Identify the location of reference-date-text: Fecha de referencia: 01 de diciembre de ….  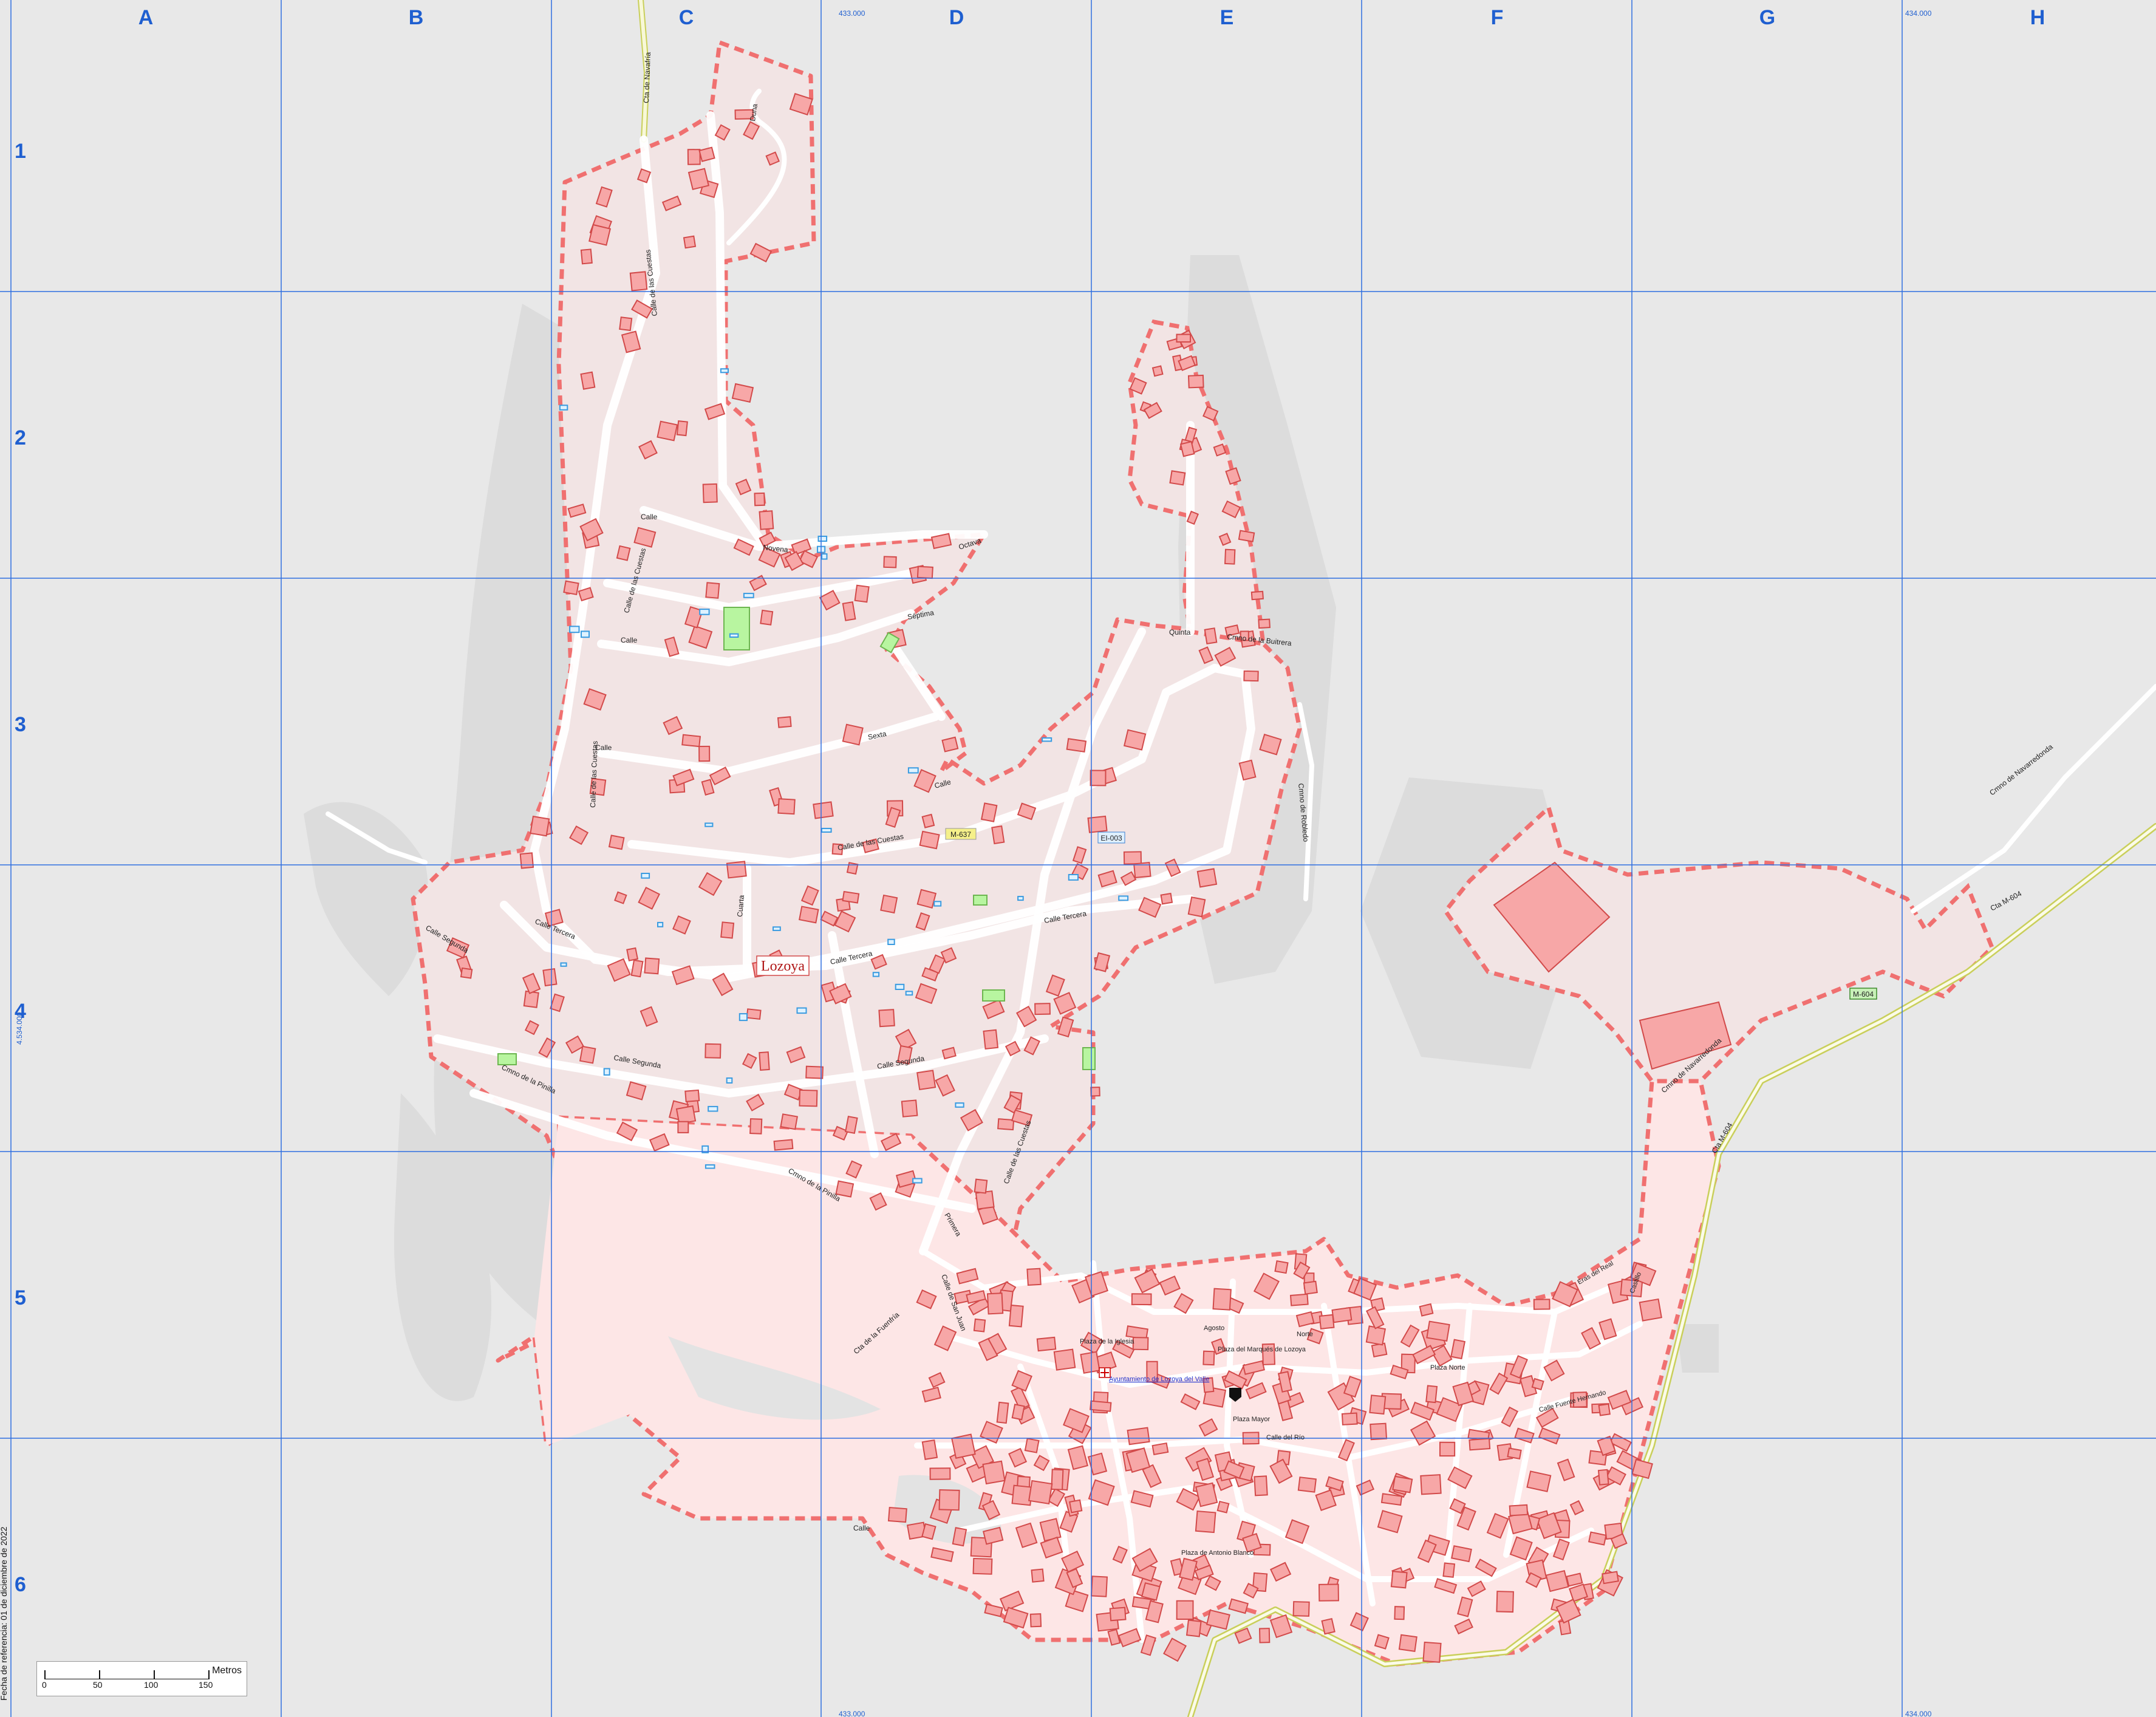
(4, 1614).